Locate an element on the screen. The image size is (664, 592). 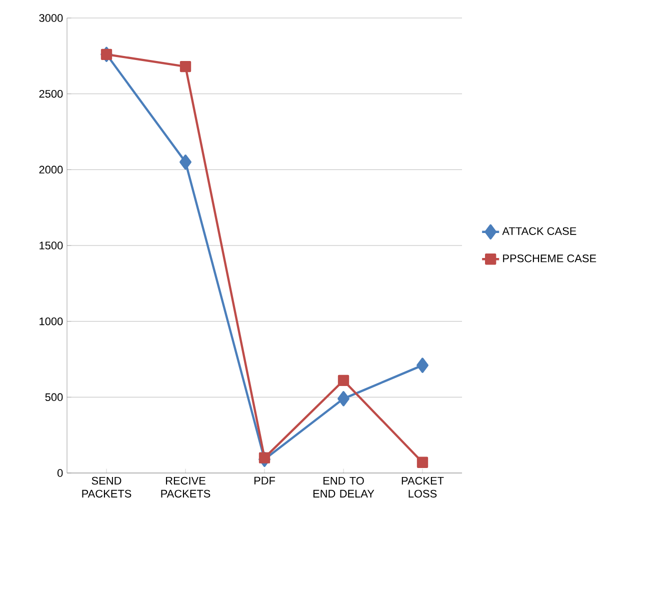
x-tick-label: PACKET LOSS is located at coordinates (423, 487).